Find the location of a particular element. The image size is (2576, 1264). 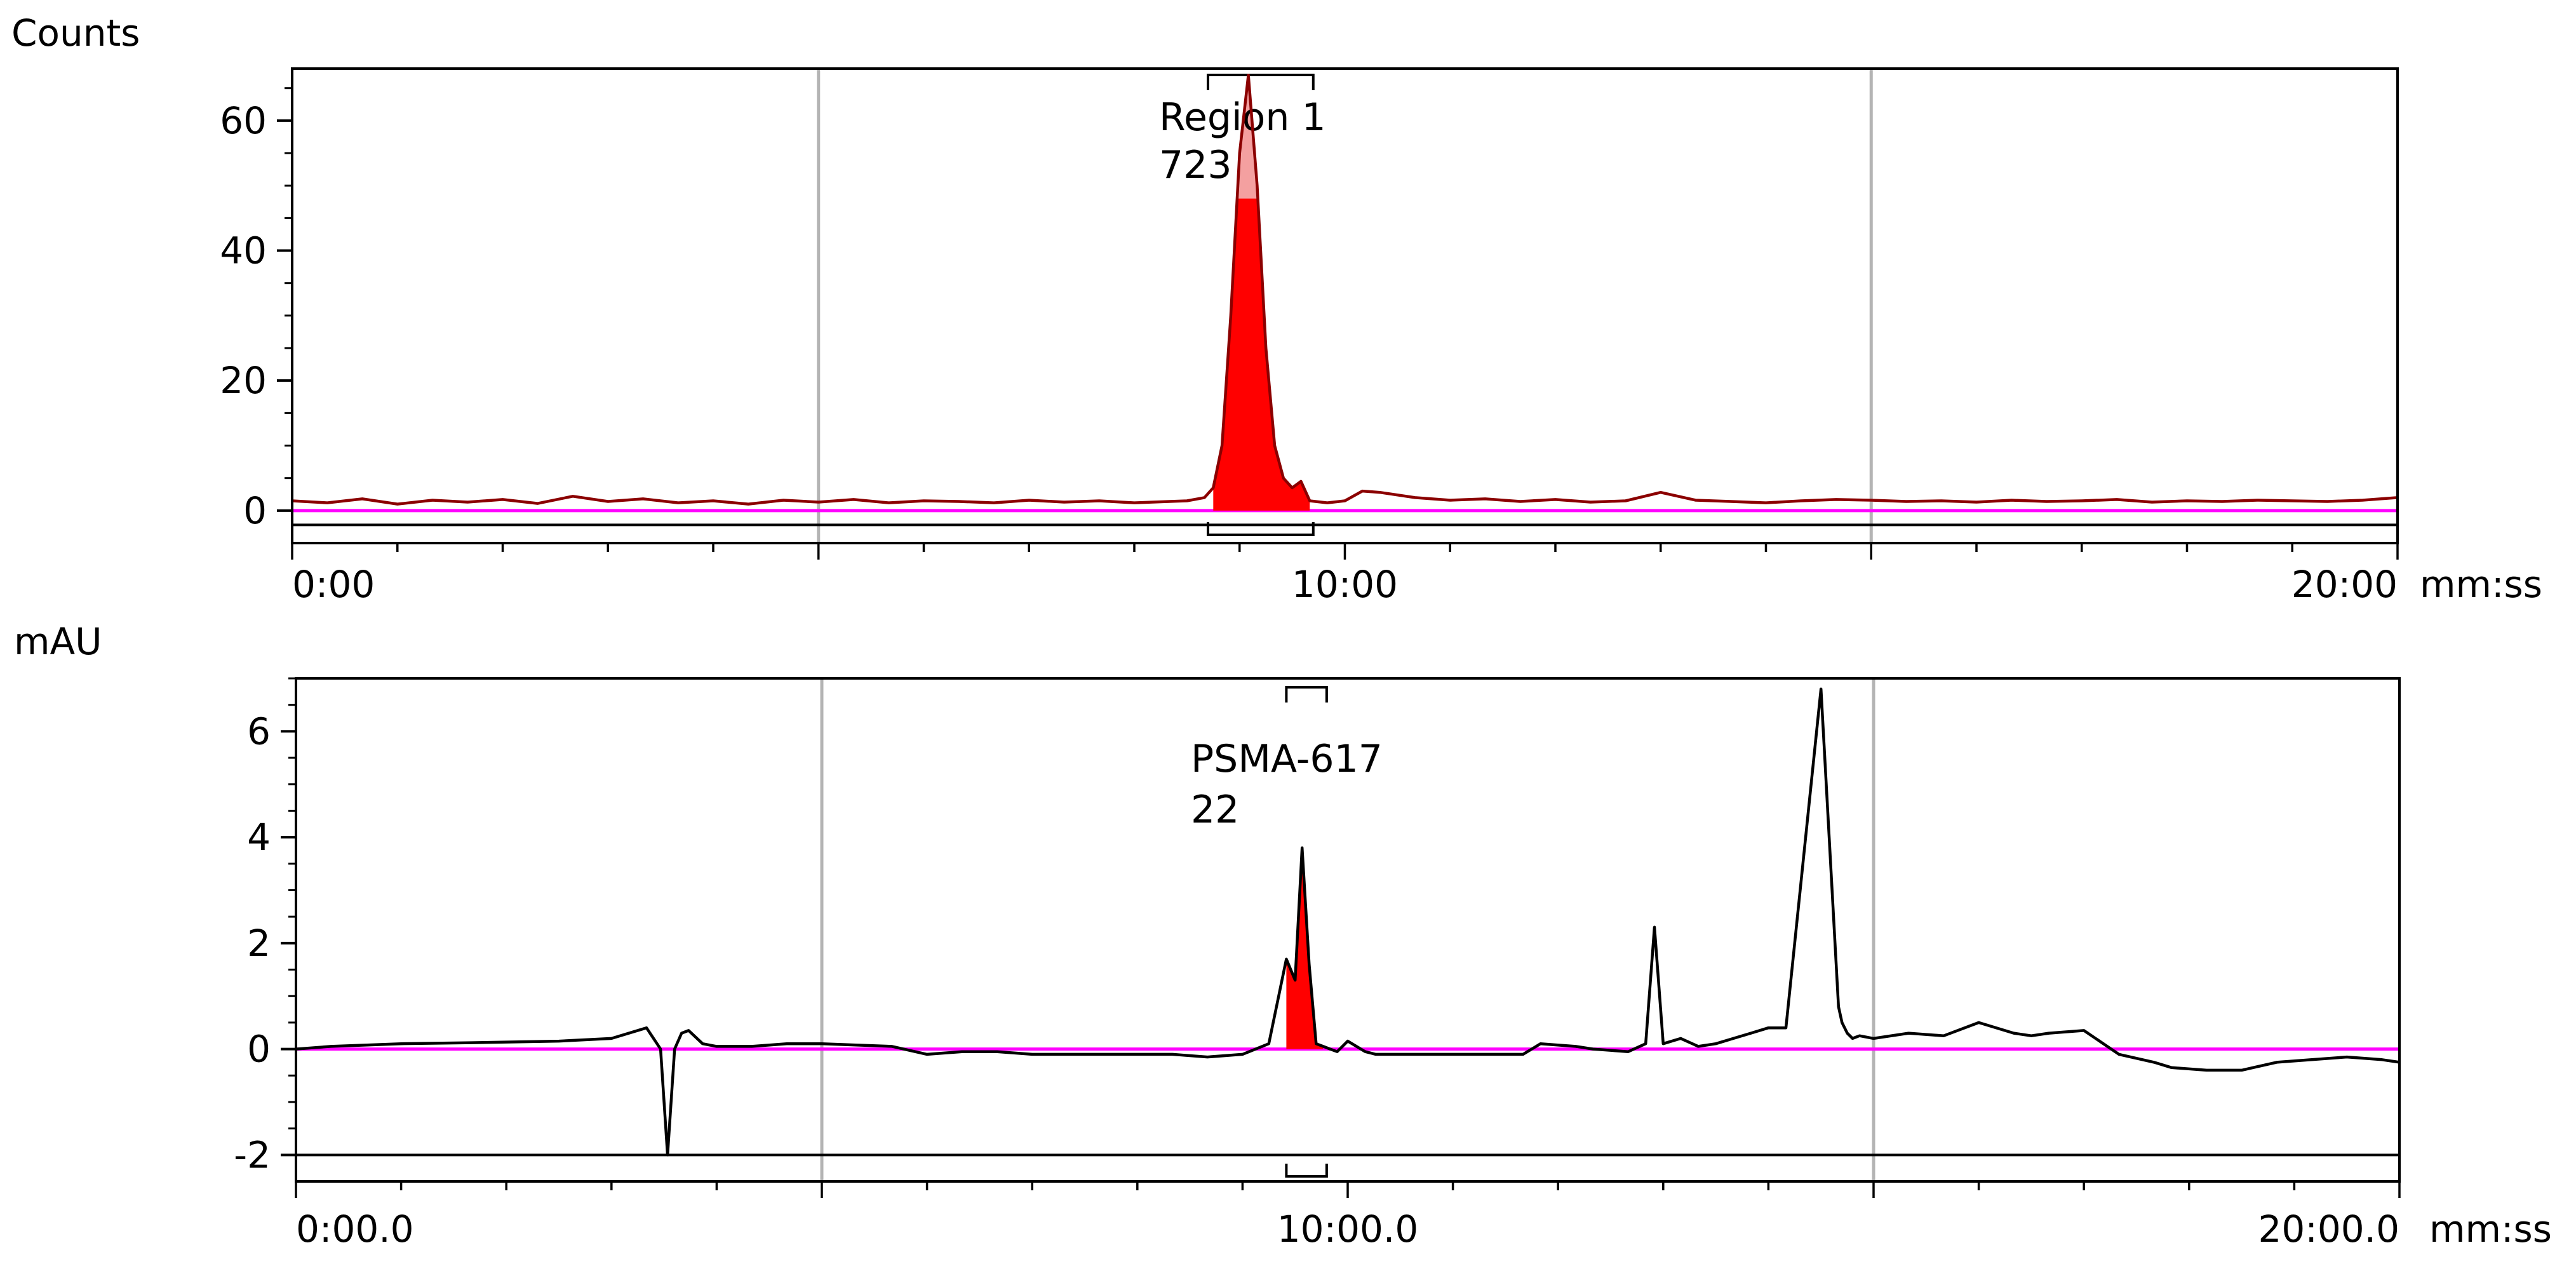

x-tick-label: 0:00 is located at coordinates (333, 584).